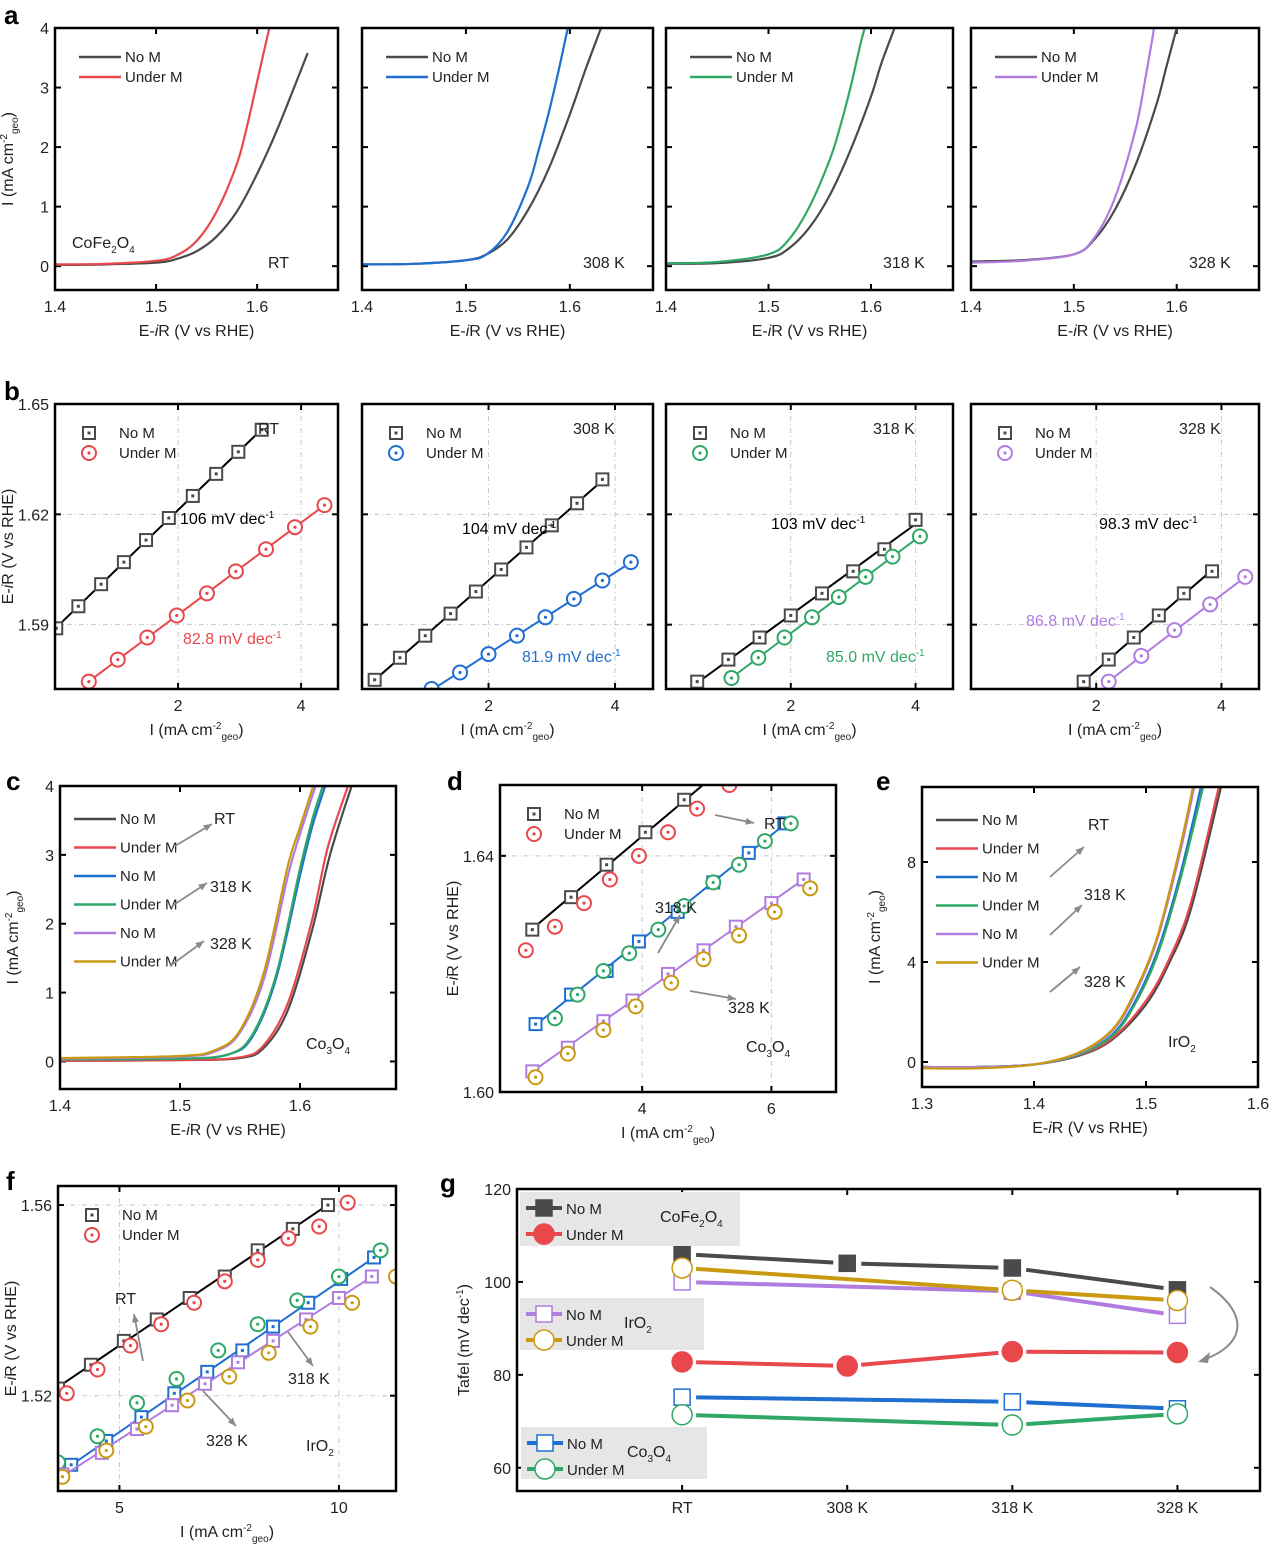  I want to click on label-segment: 3, so click(769, 1054).